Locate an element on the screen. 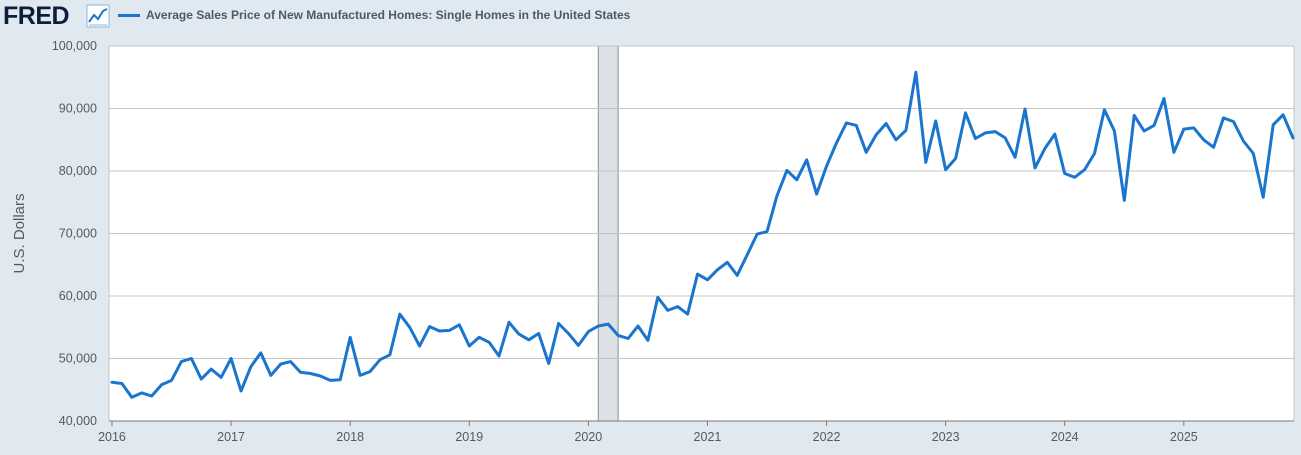 This screenshot has height=455, width=1301. fred-logo: FRED is located at coordinates (36, 16).